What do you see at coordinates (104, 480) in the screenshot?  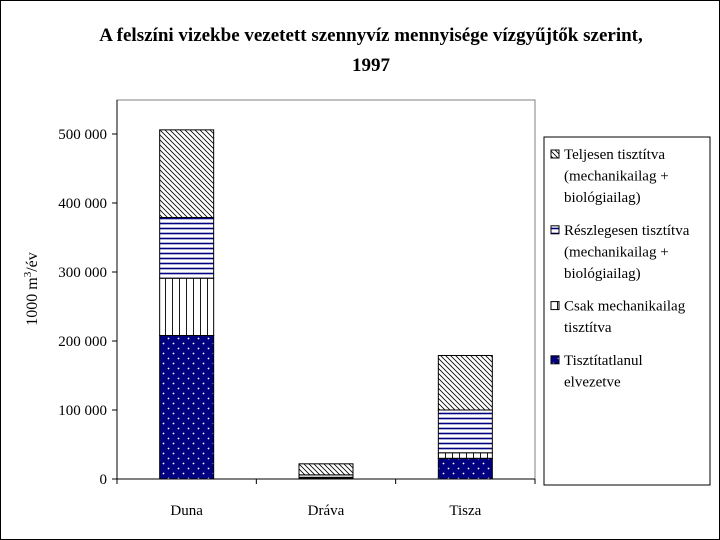 I see `y-tick-label: 0` at bounding box center [104, 480].